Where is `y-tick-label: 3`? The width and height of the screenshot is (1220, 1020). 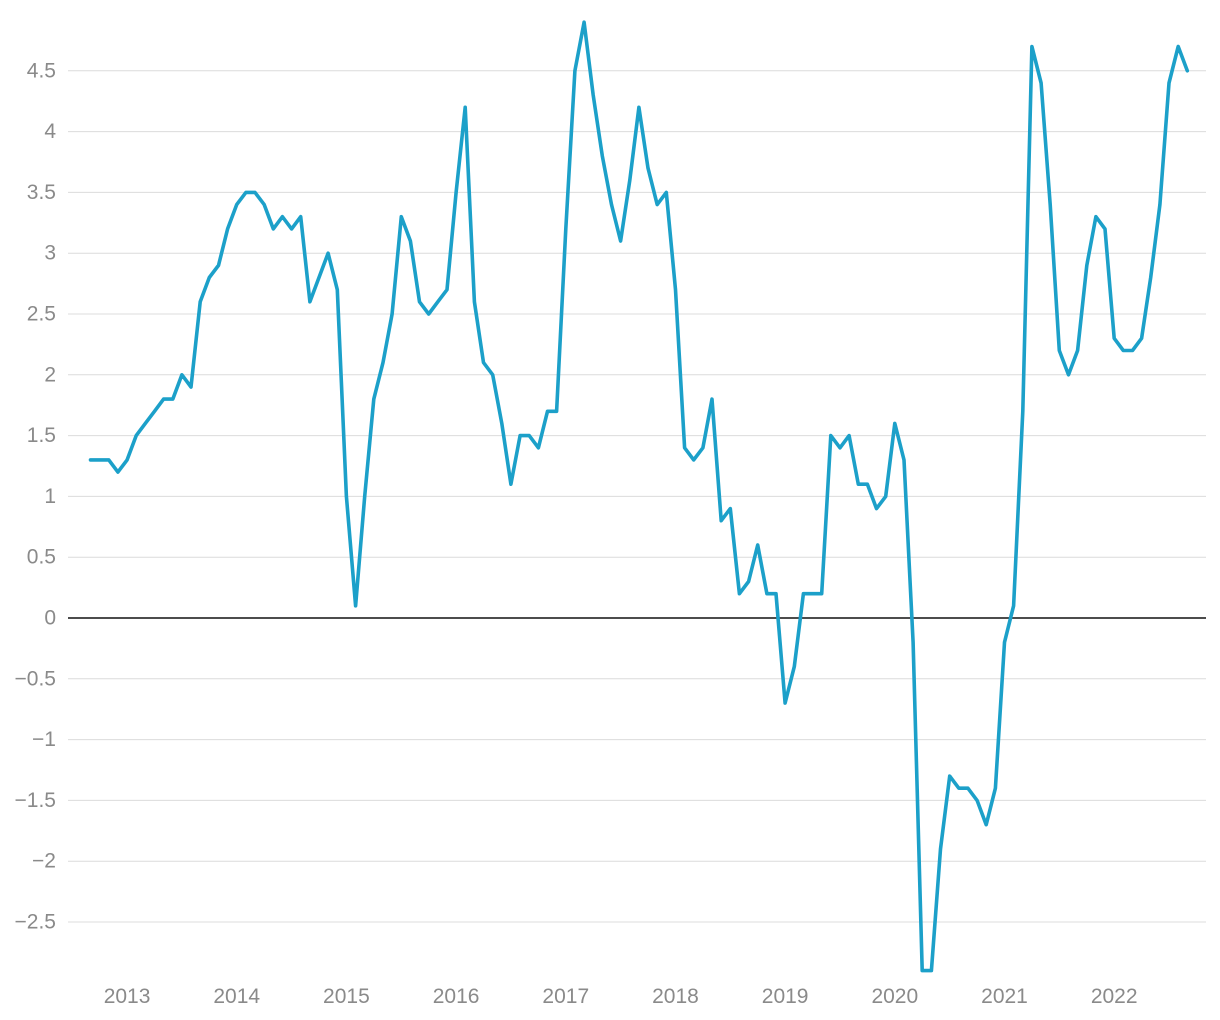 y-tick-label: 3 is located at coordinates (50, 253).